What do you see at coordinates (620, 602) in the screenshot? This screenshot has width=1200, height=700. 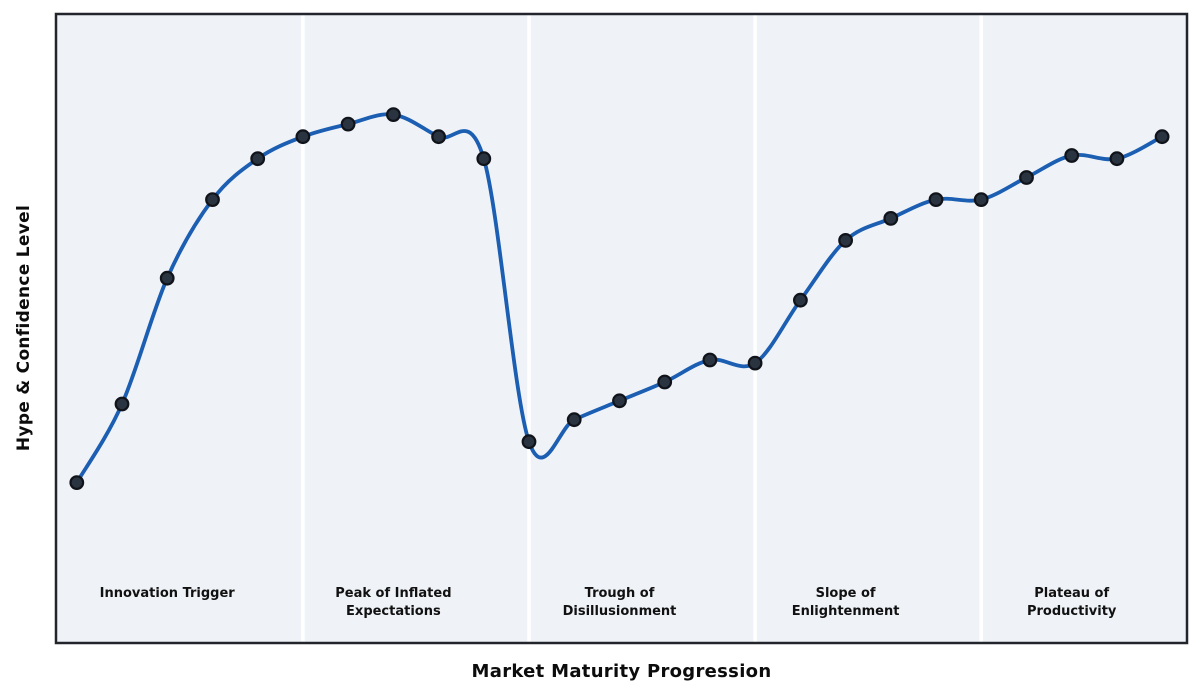 I see `phase-label-3: Trough of Disillusionment` at bounding box center [620, 602].